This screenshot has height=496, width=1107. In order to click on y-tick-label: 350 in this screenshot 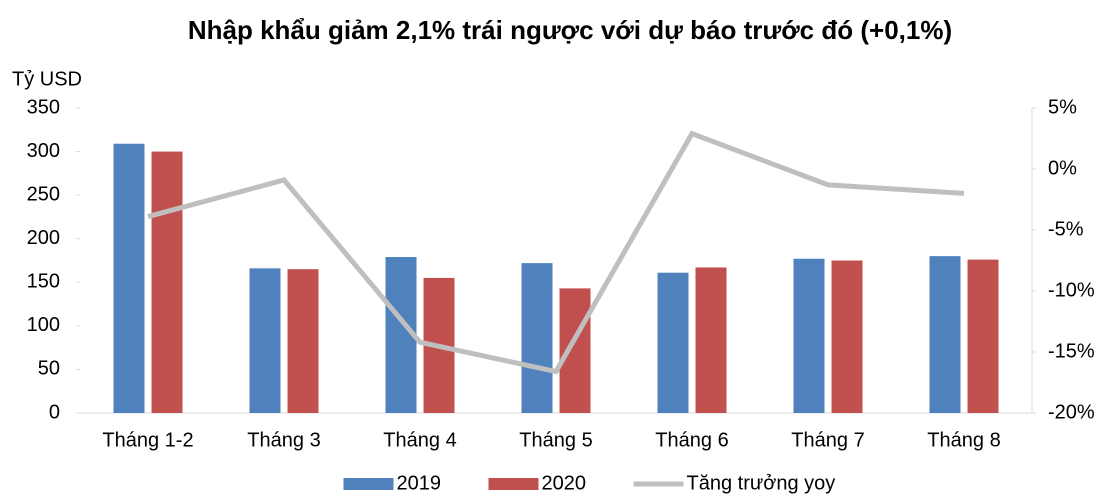, I will do `click(43, 107)`.